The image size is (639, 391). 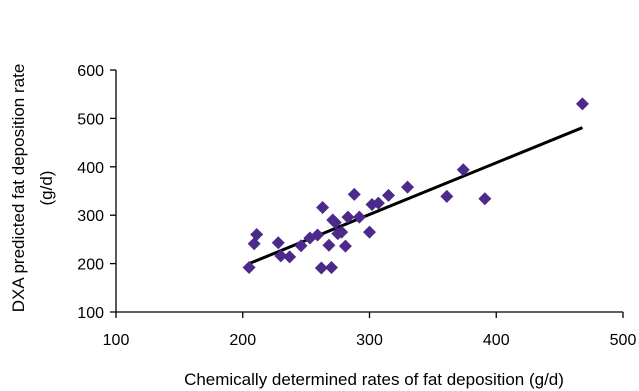 What do you see at coordinates (496, 340) in the screenshot?
I see `x-tick-label: 400` at bounding box center [496, 340].